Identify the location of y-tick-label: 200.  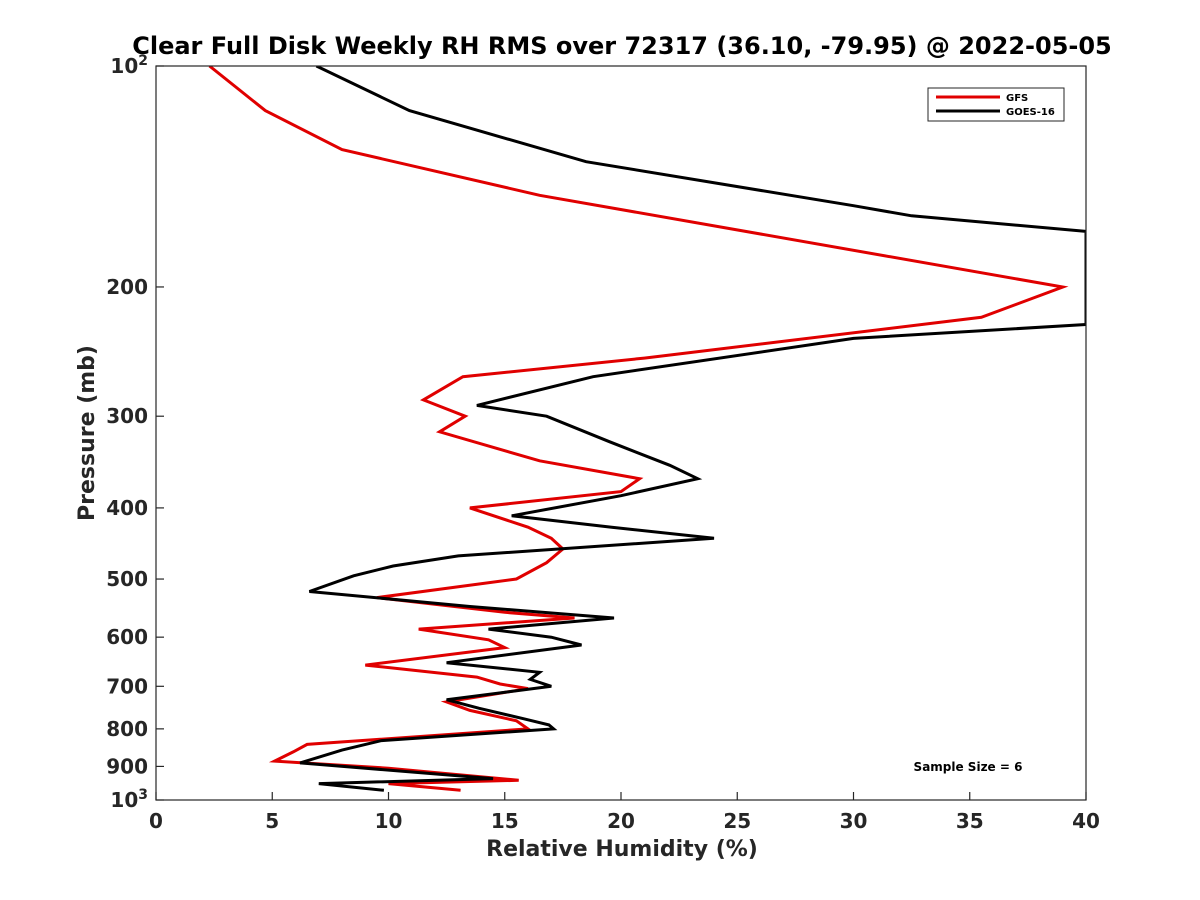
(127, 287).